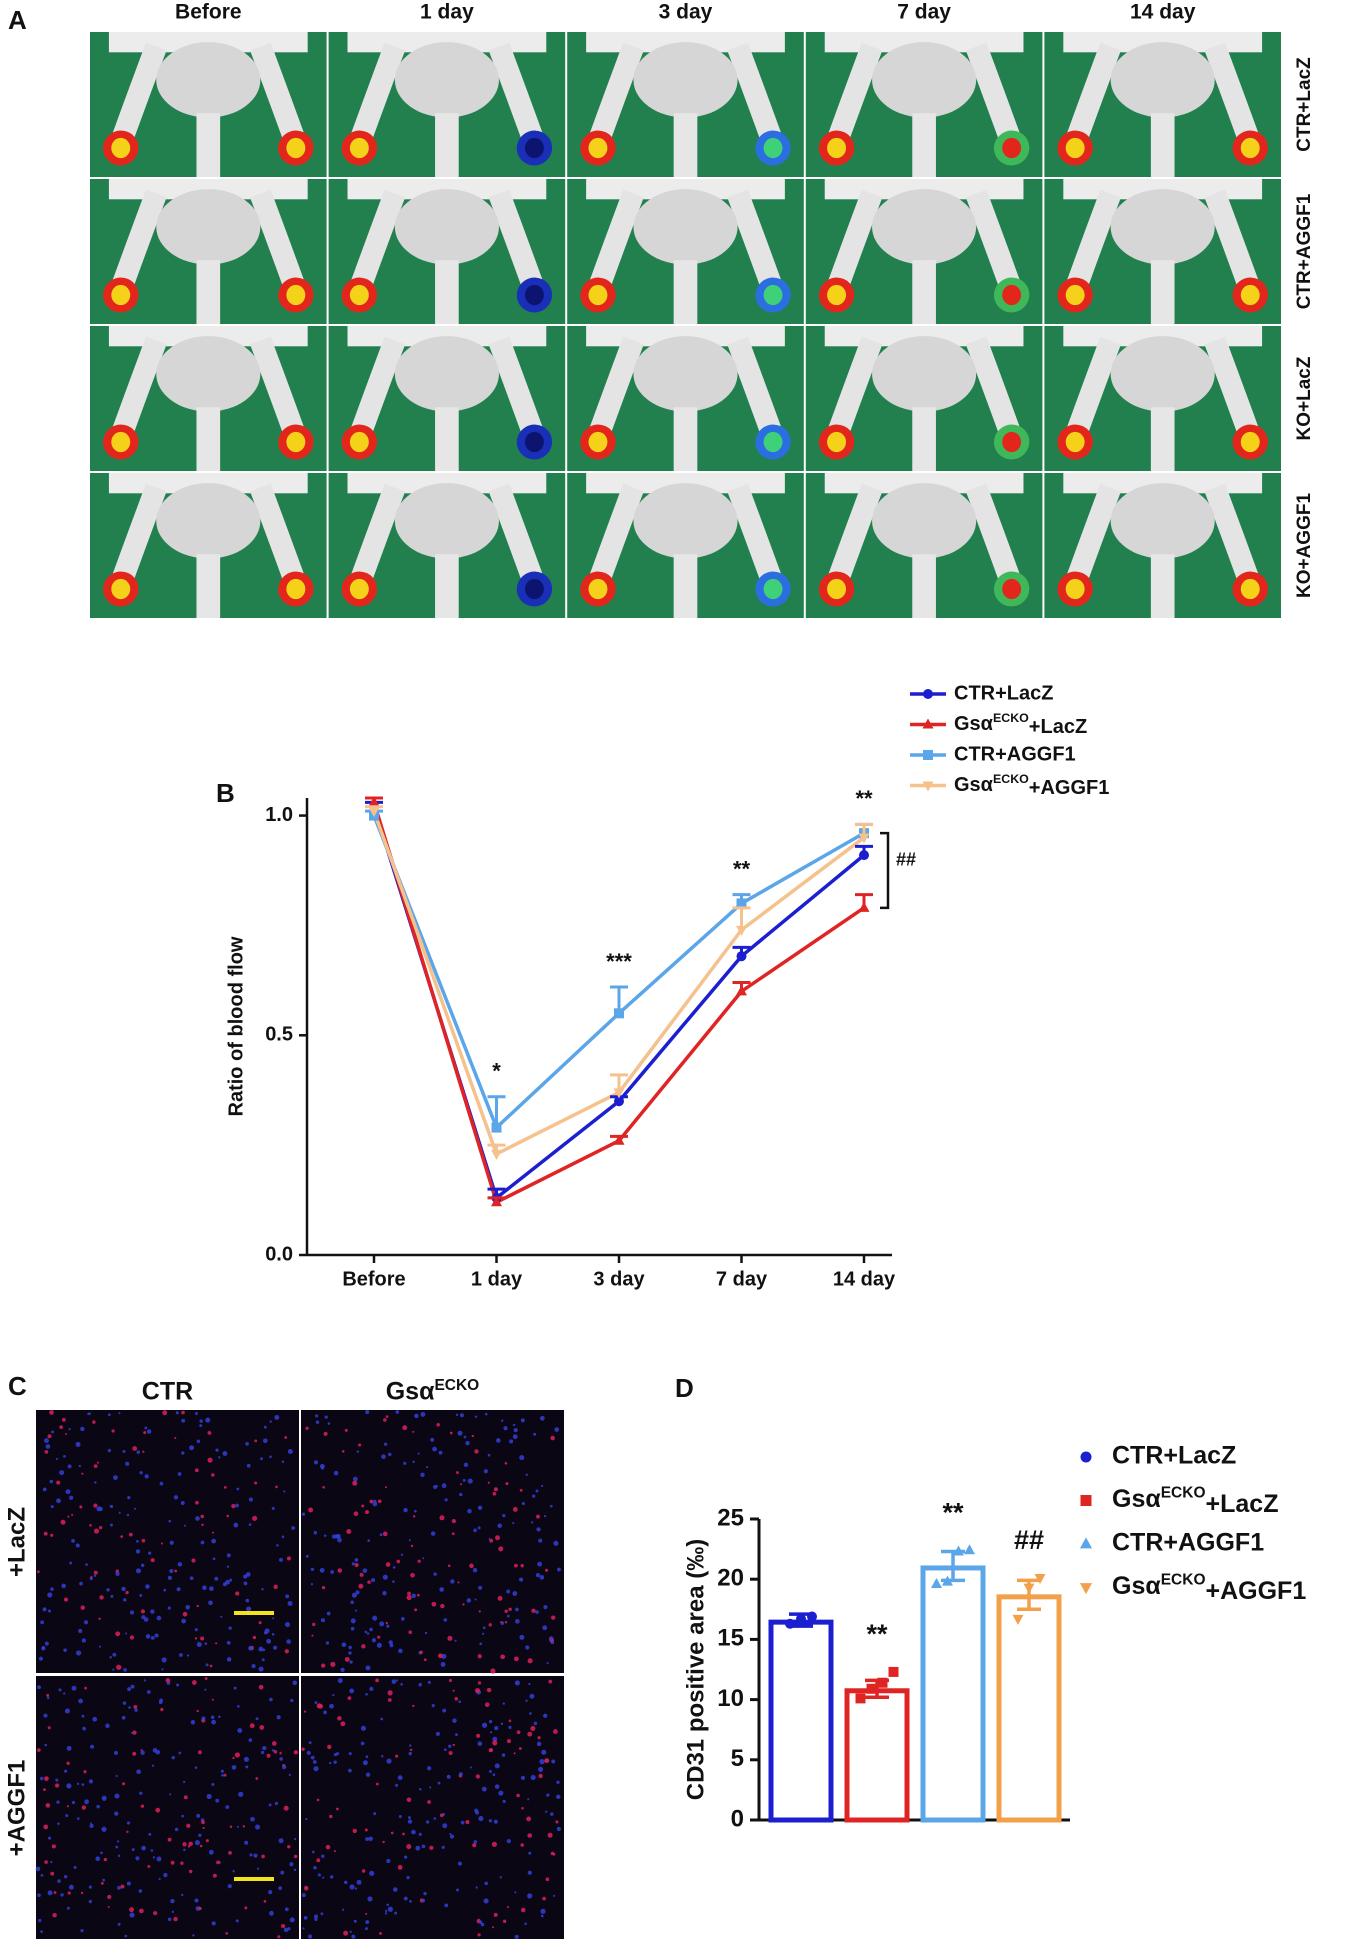 This screenshot has height=1945, width=1350. What do you see at coordinates (208, 251) in the screenshot?
I see `perfusion-image` at bounding box center [208, 251].